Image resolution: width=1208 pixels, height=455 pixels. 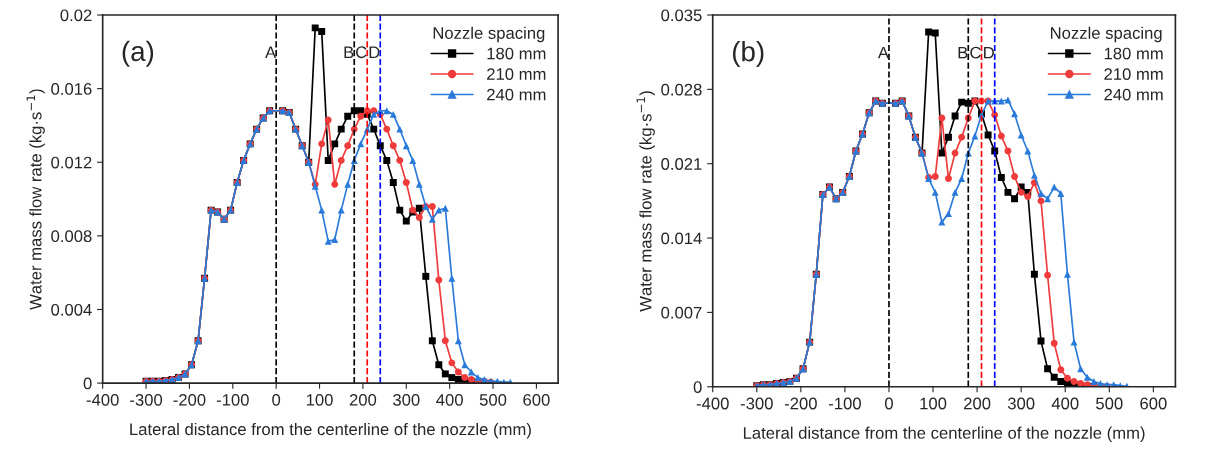 I want to click on y-tick-label: 0.028, so click(x=681, y=89).